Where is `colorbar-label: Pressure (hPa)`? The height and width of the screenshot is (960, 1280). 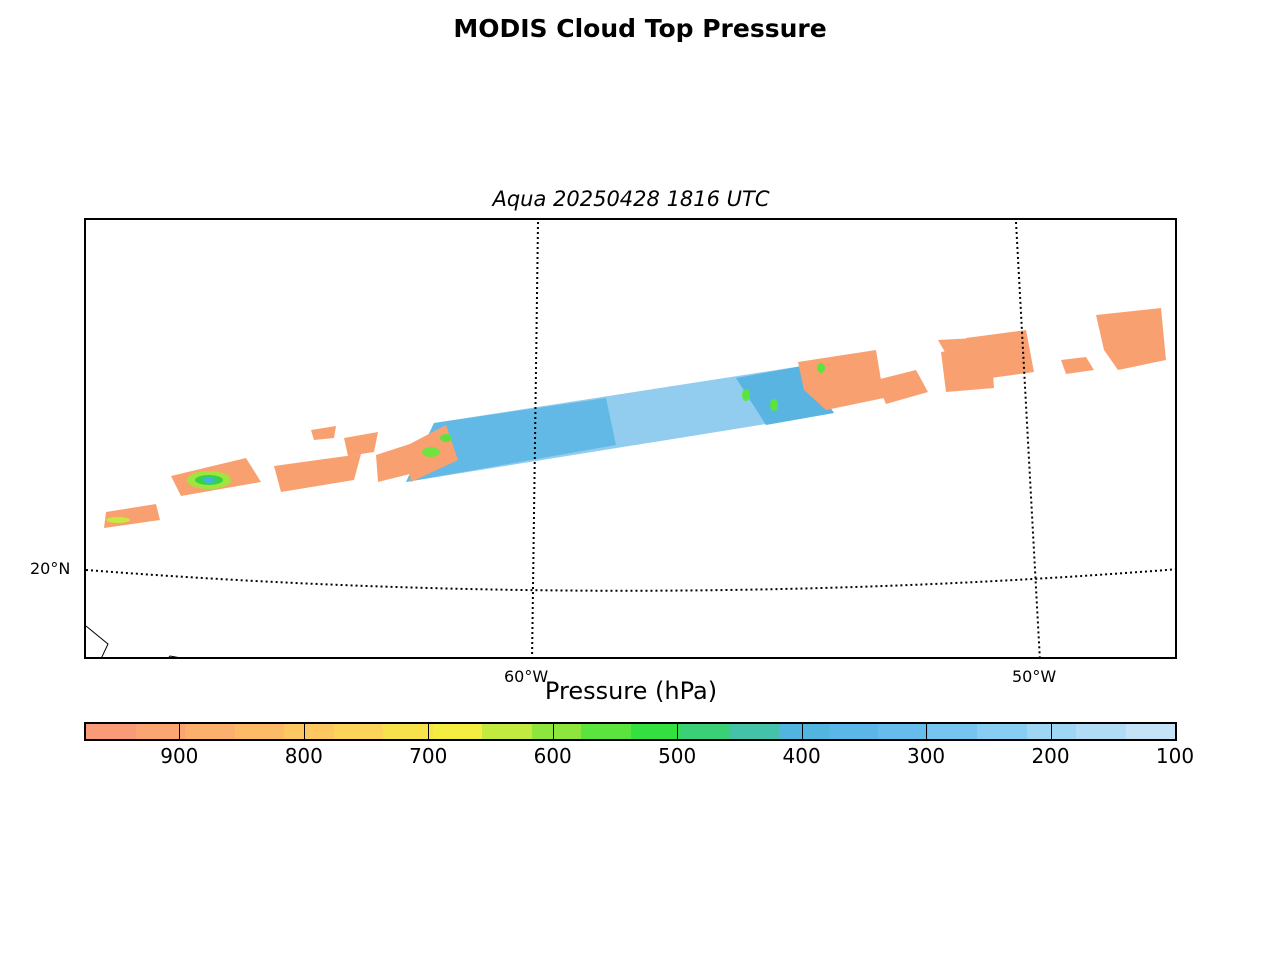 colorbar-label: Pressure (hPa) is located at coordinates (631, 691).